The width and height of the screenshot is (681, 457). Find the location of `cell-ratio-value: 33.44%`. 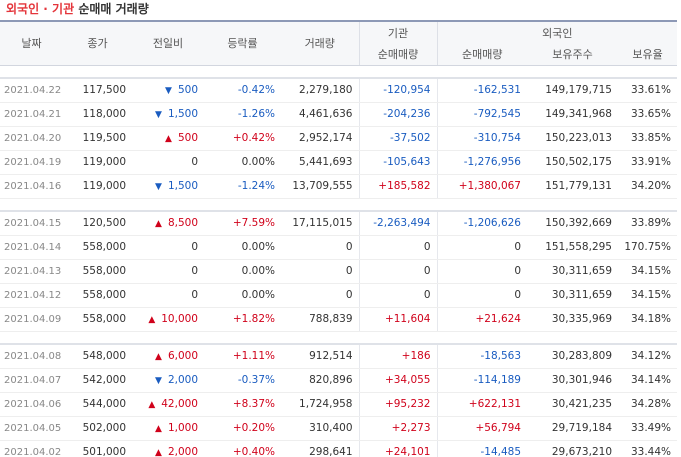

cell-ratio-value: 33.44% is located at coordinates (651, 451).